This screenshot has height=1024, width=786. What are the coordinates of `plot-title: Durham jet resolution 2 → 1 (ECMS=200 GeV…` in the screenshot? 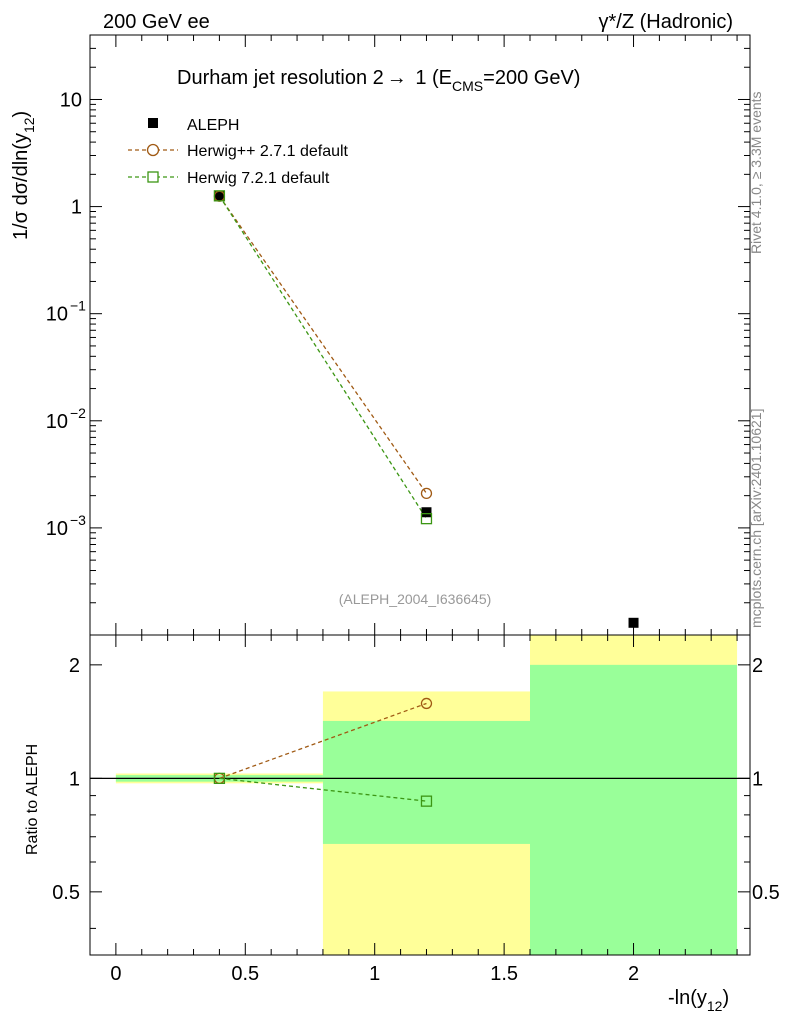 It's located at (378, 80).